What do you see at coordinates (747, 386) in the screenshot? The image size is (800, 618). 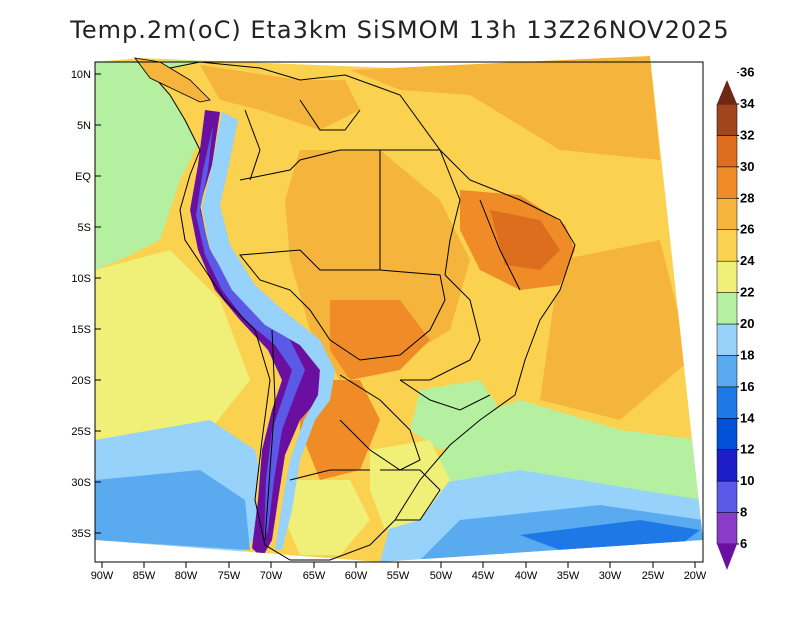 I see `colorbar-label: 16` at bounding box center [747, 386].